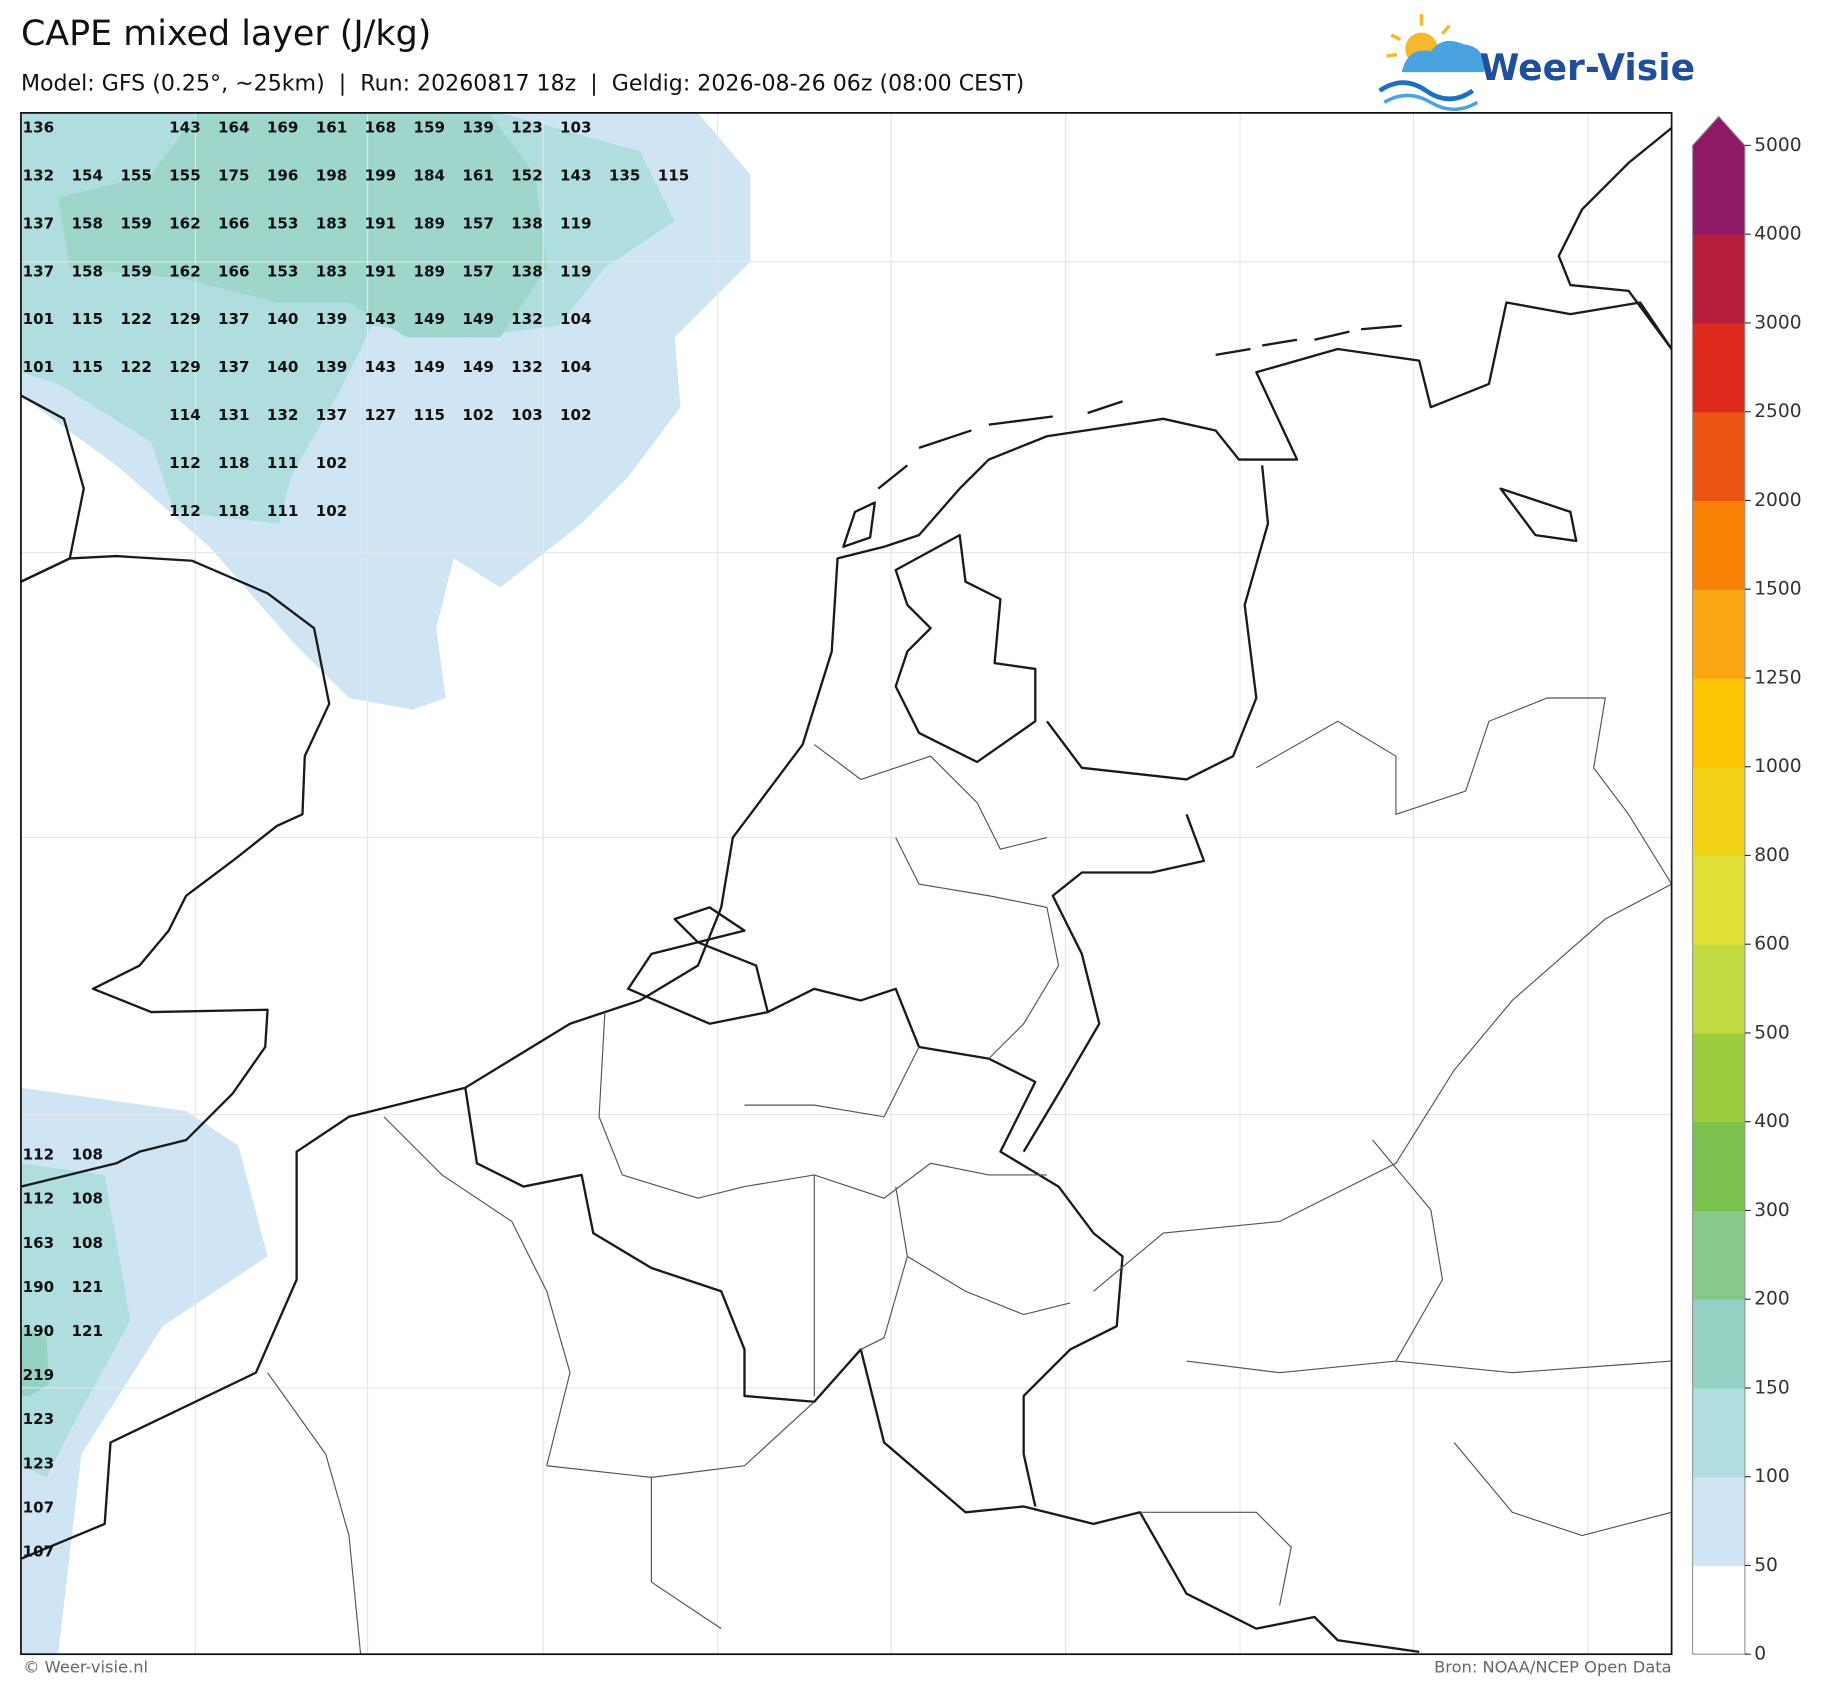 The height and width of the screenshot is (1681, 1824). Describe the element at coordinates (283, 128) in the screenshot. I see `point-label: 169` at that location.